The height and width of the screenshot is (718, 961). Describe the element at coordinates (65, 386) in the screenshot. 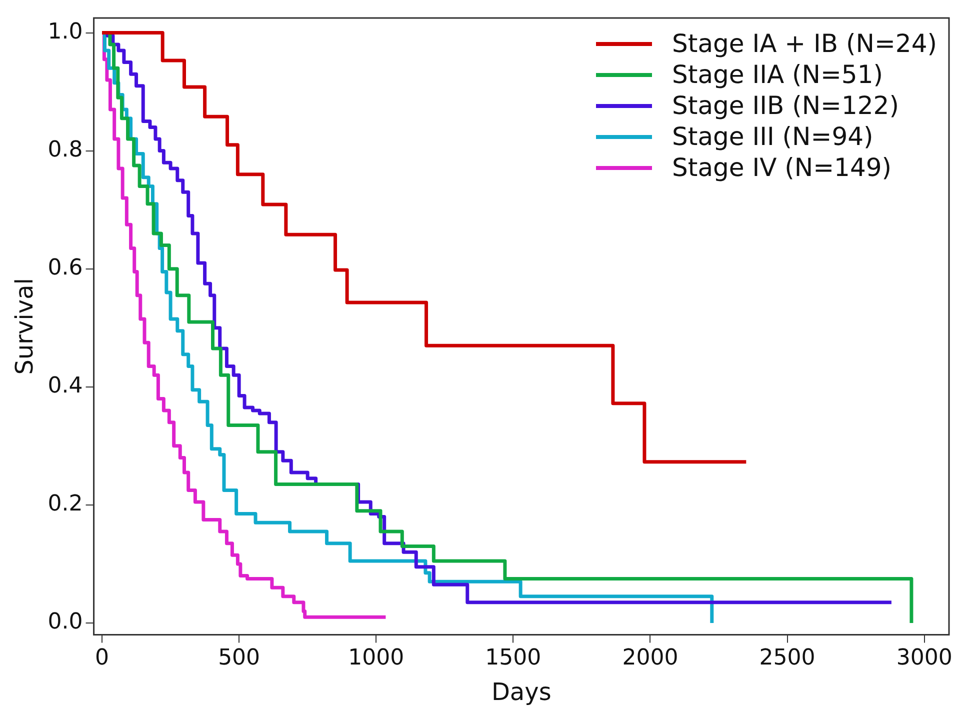

I see `y-tick-label: 0.4` at that location.